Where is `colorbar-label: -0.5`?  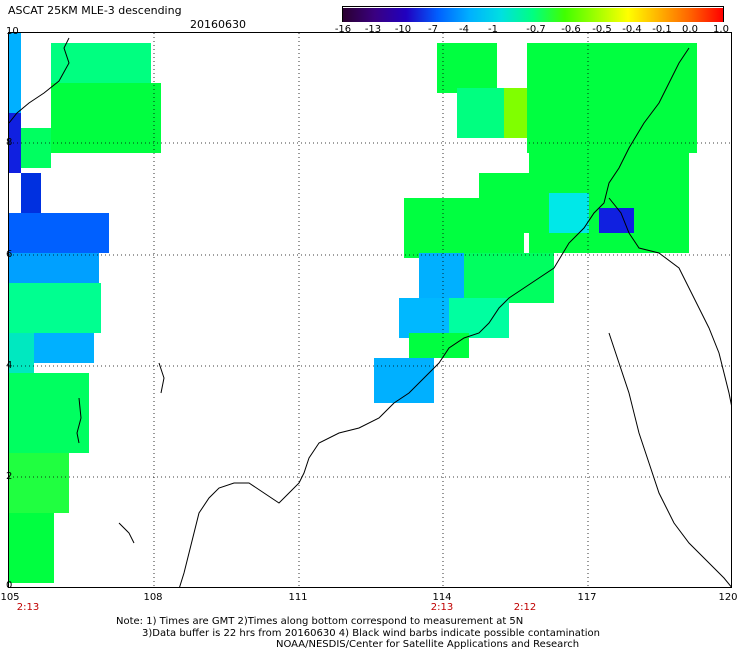 colorbar-label: -0.5 is located at coordinates (602, 29).